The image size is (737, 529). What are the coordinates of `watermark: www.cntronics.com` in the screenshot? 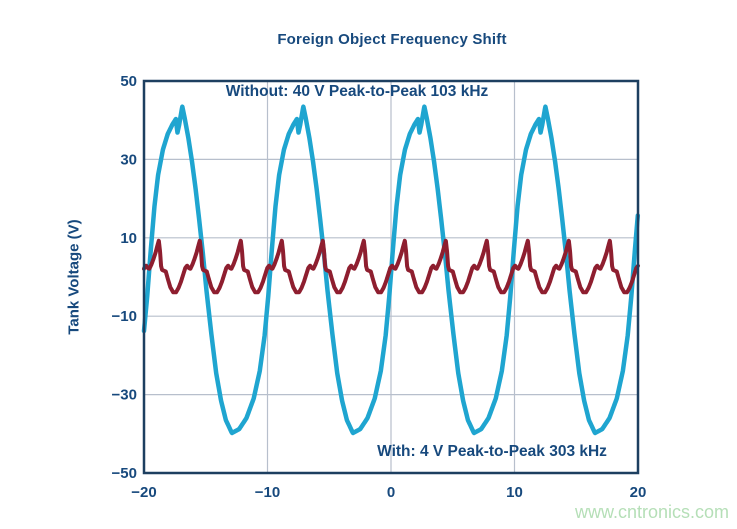 It's located at (651, 512).